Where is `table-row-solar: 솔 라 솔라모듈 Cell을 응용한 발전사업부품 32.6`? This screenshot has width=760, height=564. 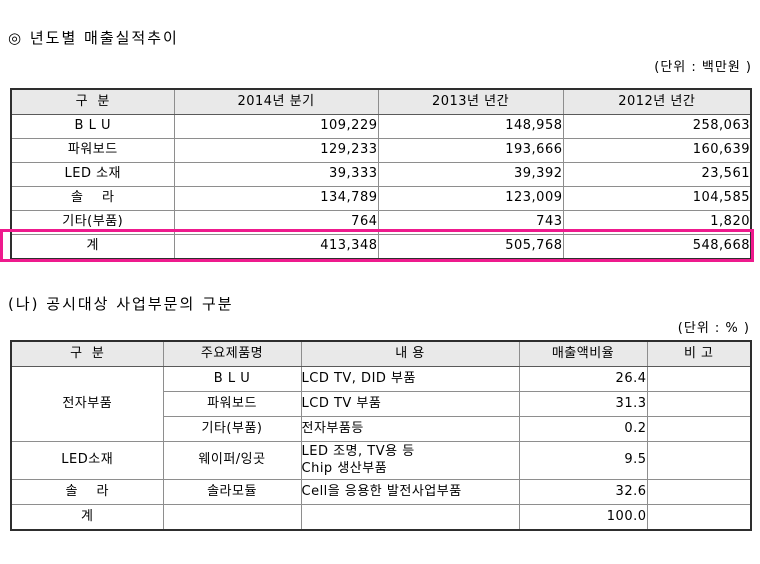
table-row-solar: 솔 라 솔라모듈 Cell을 응용한 발전사업부품 32.6 is located at coordinates (381, 492).